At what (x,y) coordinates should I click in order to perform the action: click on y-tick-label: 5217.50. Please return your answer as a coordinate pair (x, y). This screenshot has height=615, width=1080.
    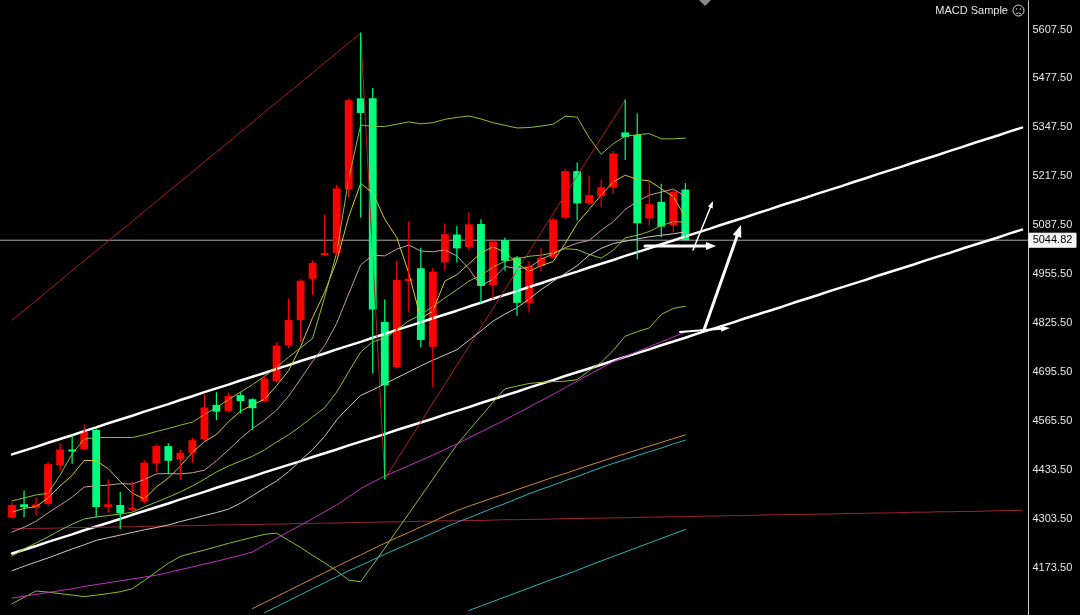
    Looking at the image, I should click on (1052, 174).